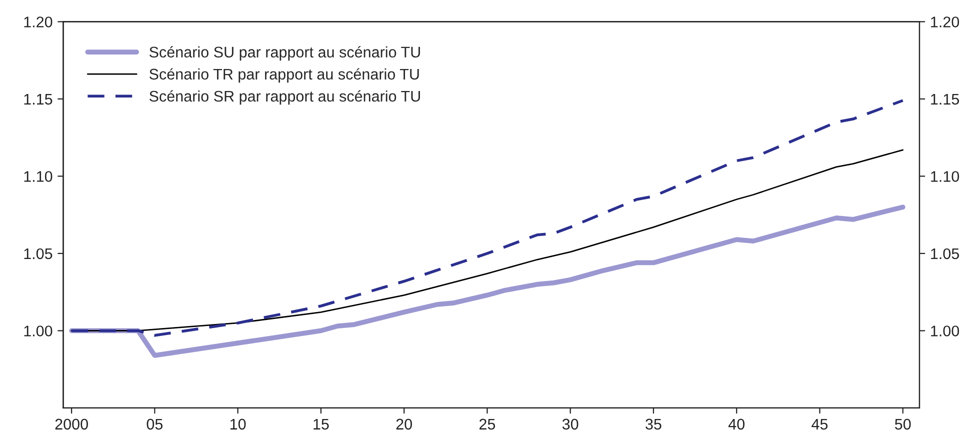 The image size is (973, 434). I want to click on x-tick-label: 45, so click(820, 424).